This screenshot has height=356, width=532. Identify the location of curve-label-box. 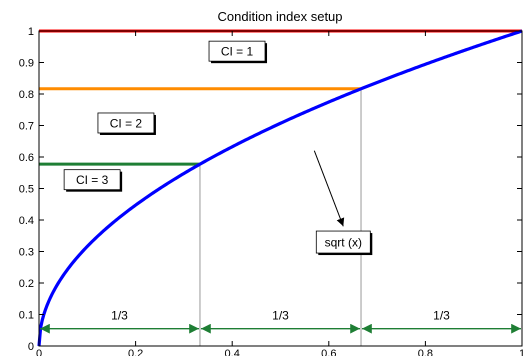
(343, 242).